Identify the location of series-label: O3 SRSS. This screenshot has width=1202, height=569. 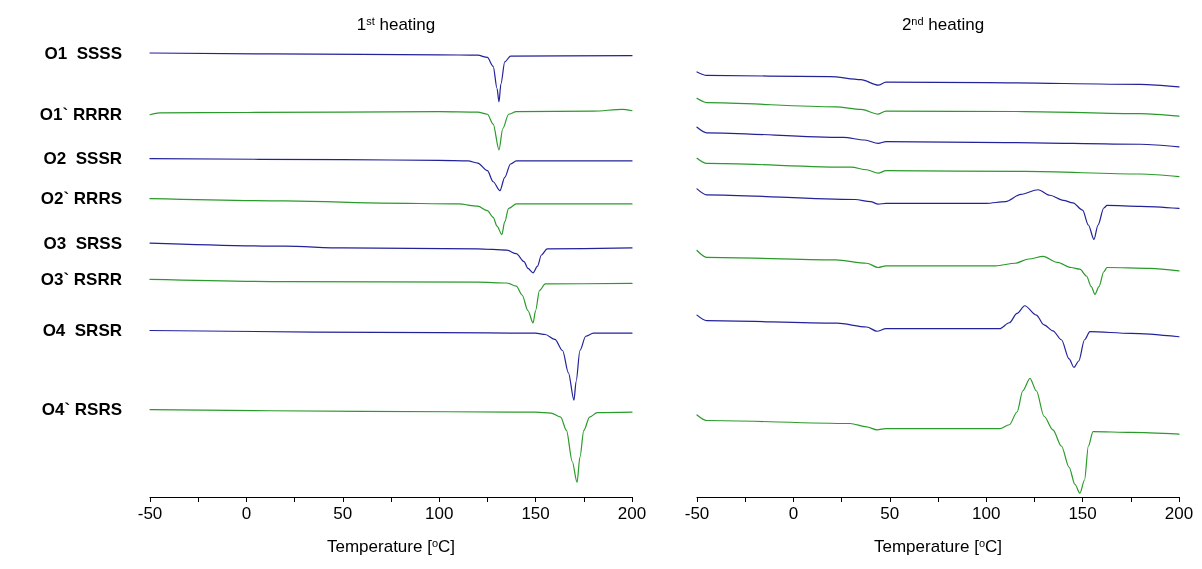
(82, 243).